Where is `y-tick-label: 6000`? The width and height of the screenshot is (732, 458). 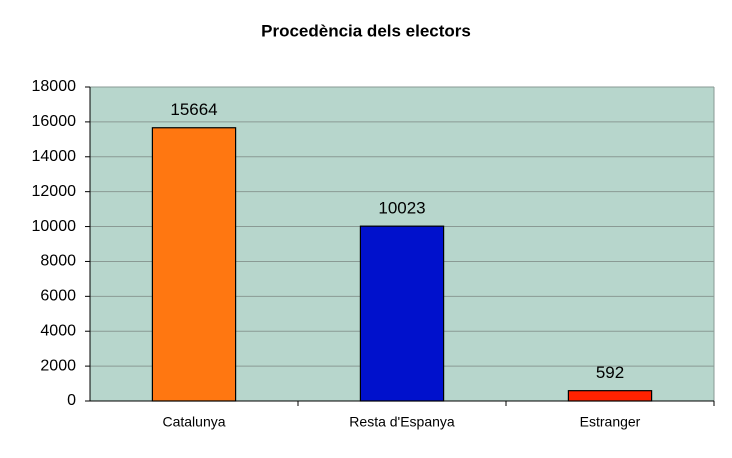 y-tick-label: 6000 is located at coordinates (58, 296).